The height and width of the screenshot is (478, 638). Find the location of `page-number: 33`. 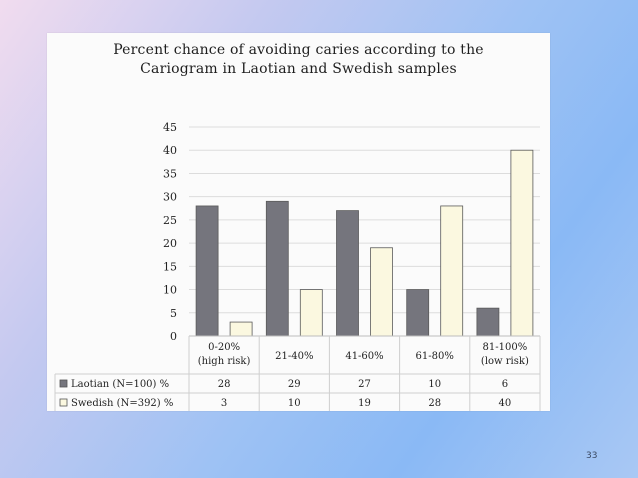

page-number: 33 is located at coordinates (592, 456).